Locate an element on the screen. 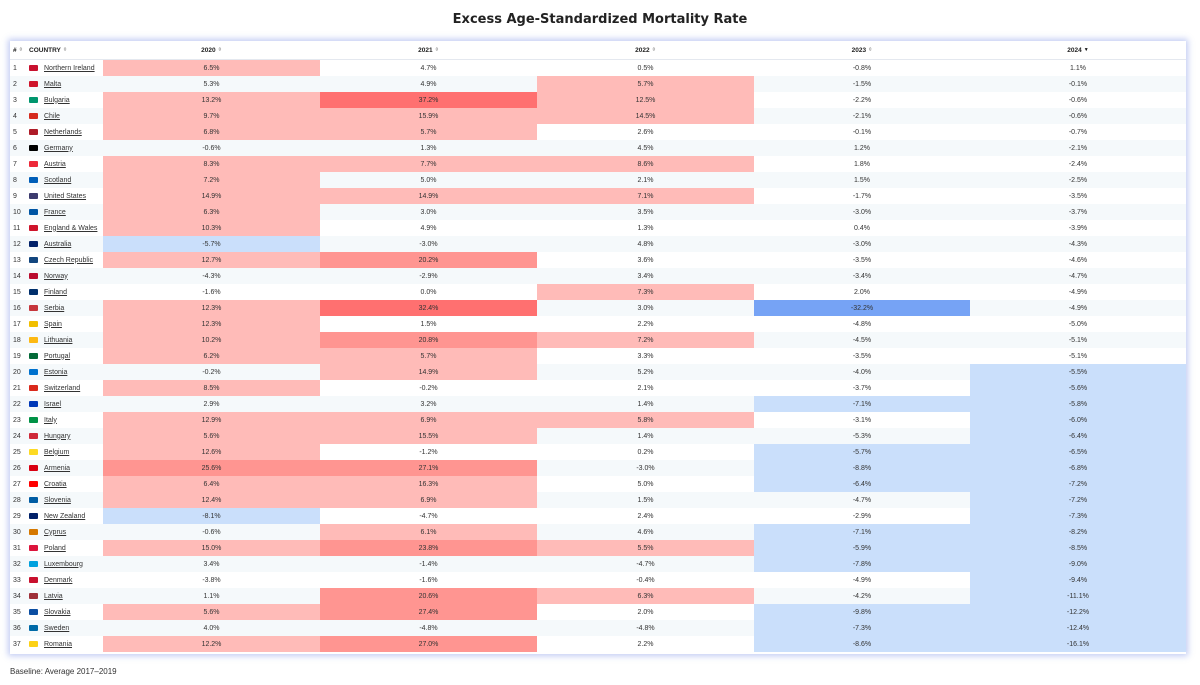  value-cell: -3.4% is located at coordinates (862, 276).